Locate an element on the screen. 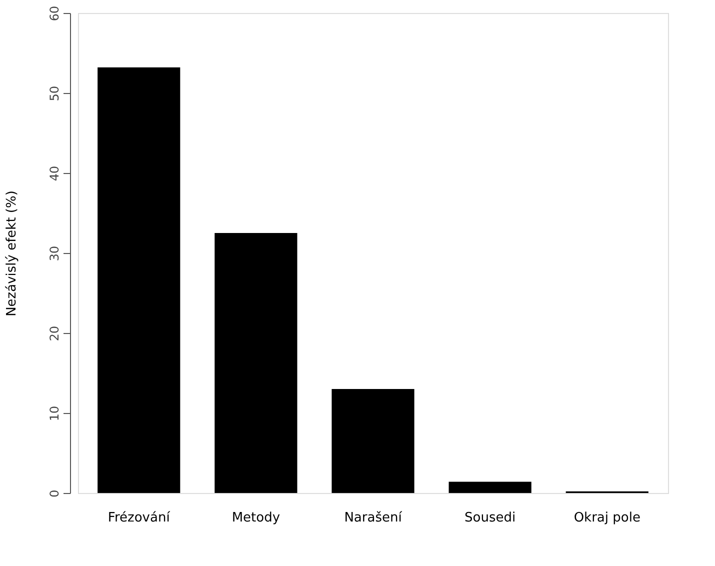 This screenshot has width=715, height=566. y-axis-title: Nezávislý efekt (%) is located at coordinates (12, 253).